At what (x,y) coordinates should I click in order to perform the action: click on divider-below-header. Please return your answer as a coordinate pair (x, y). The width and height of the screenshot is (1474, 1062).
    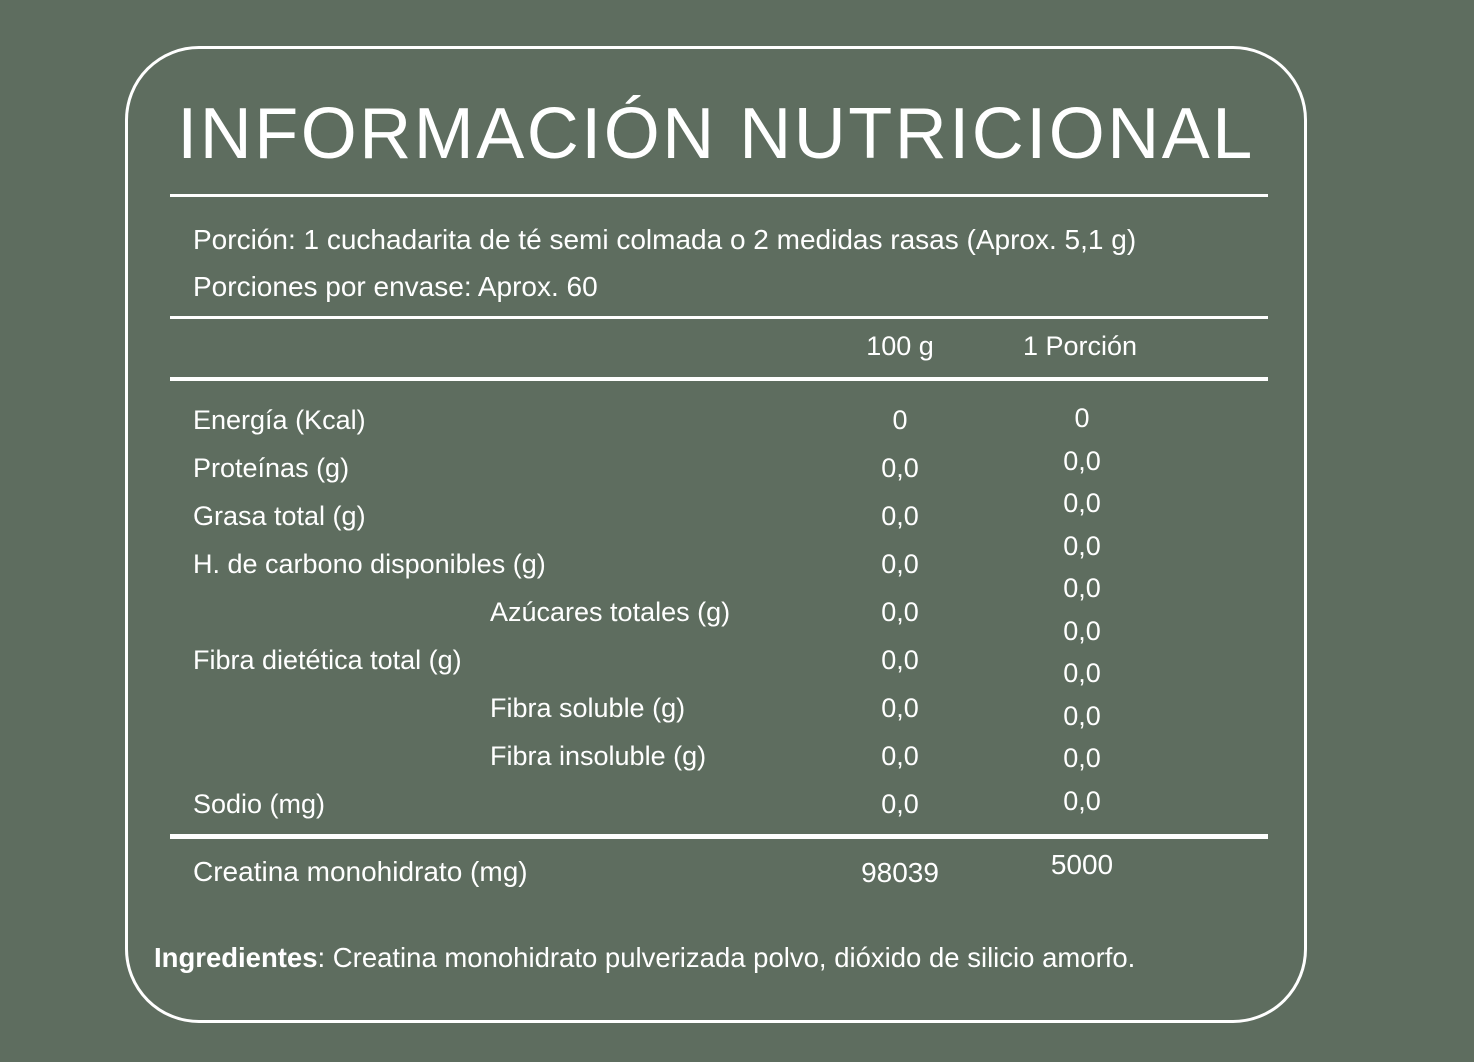
    Looking at the image, I should click on (719, 379).